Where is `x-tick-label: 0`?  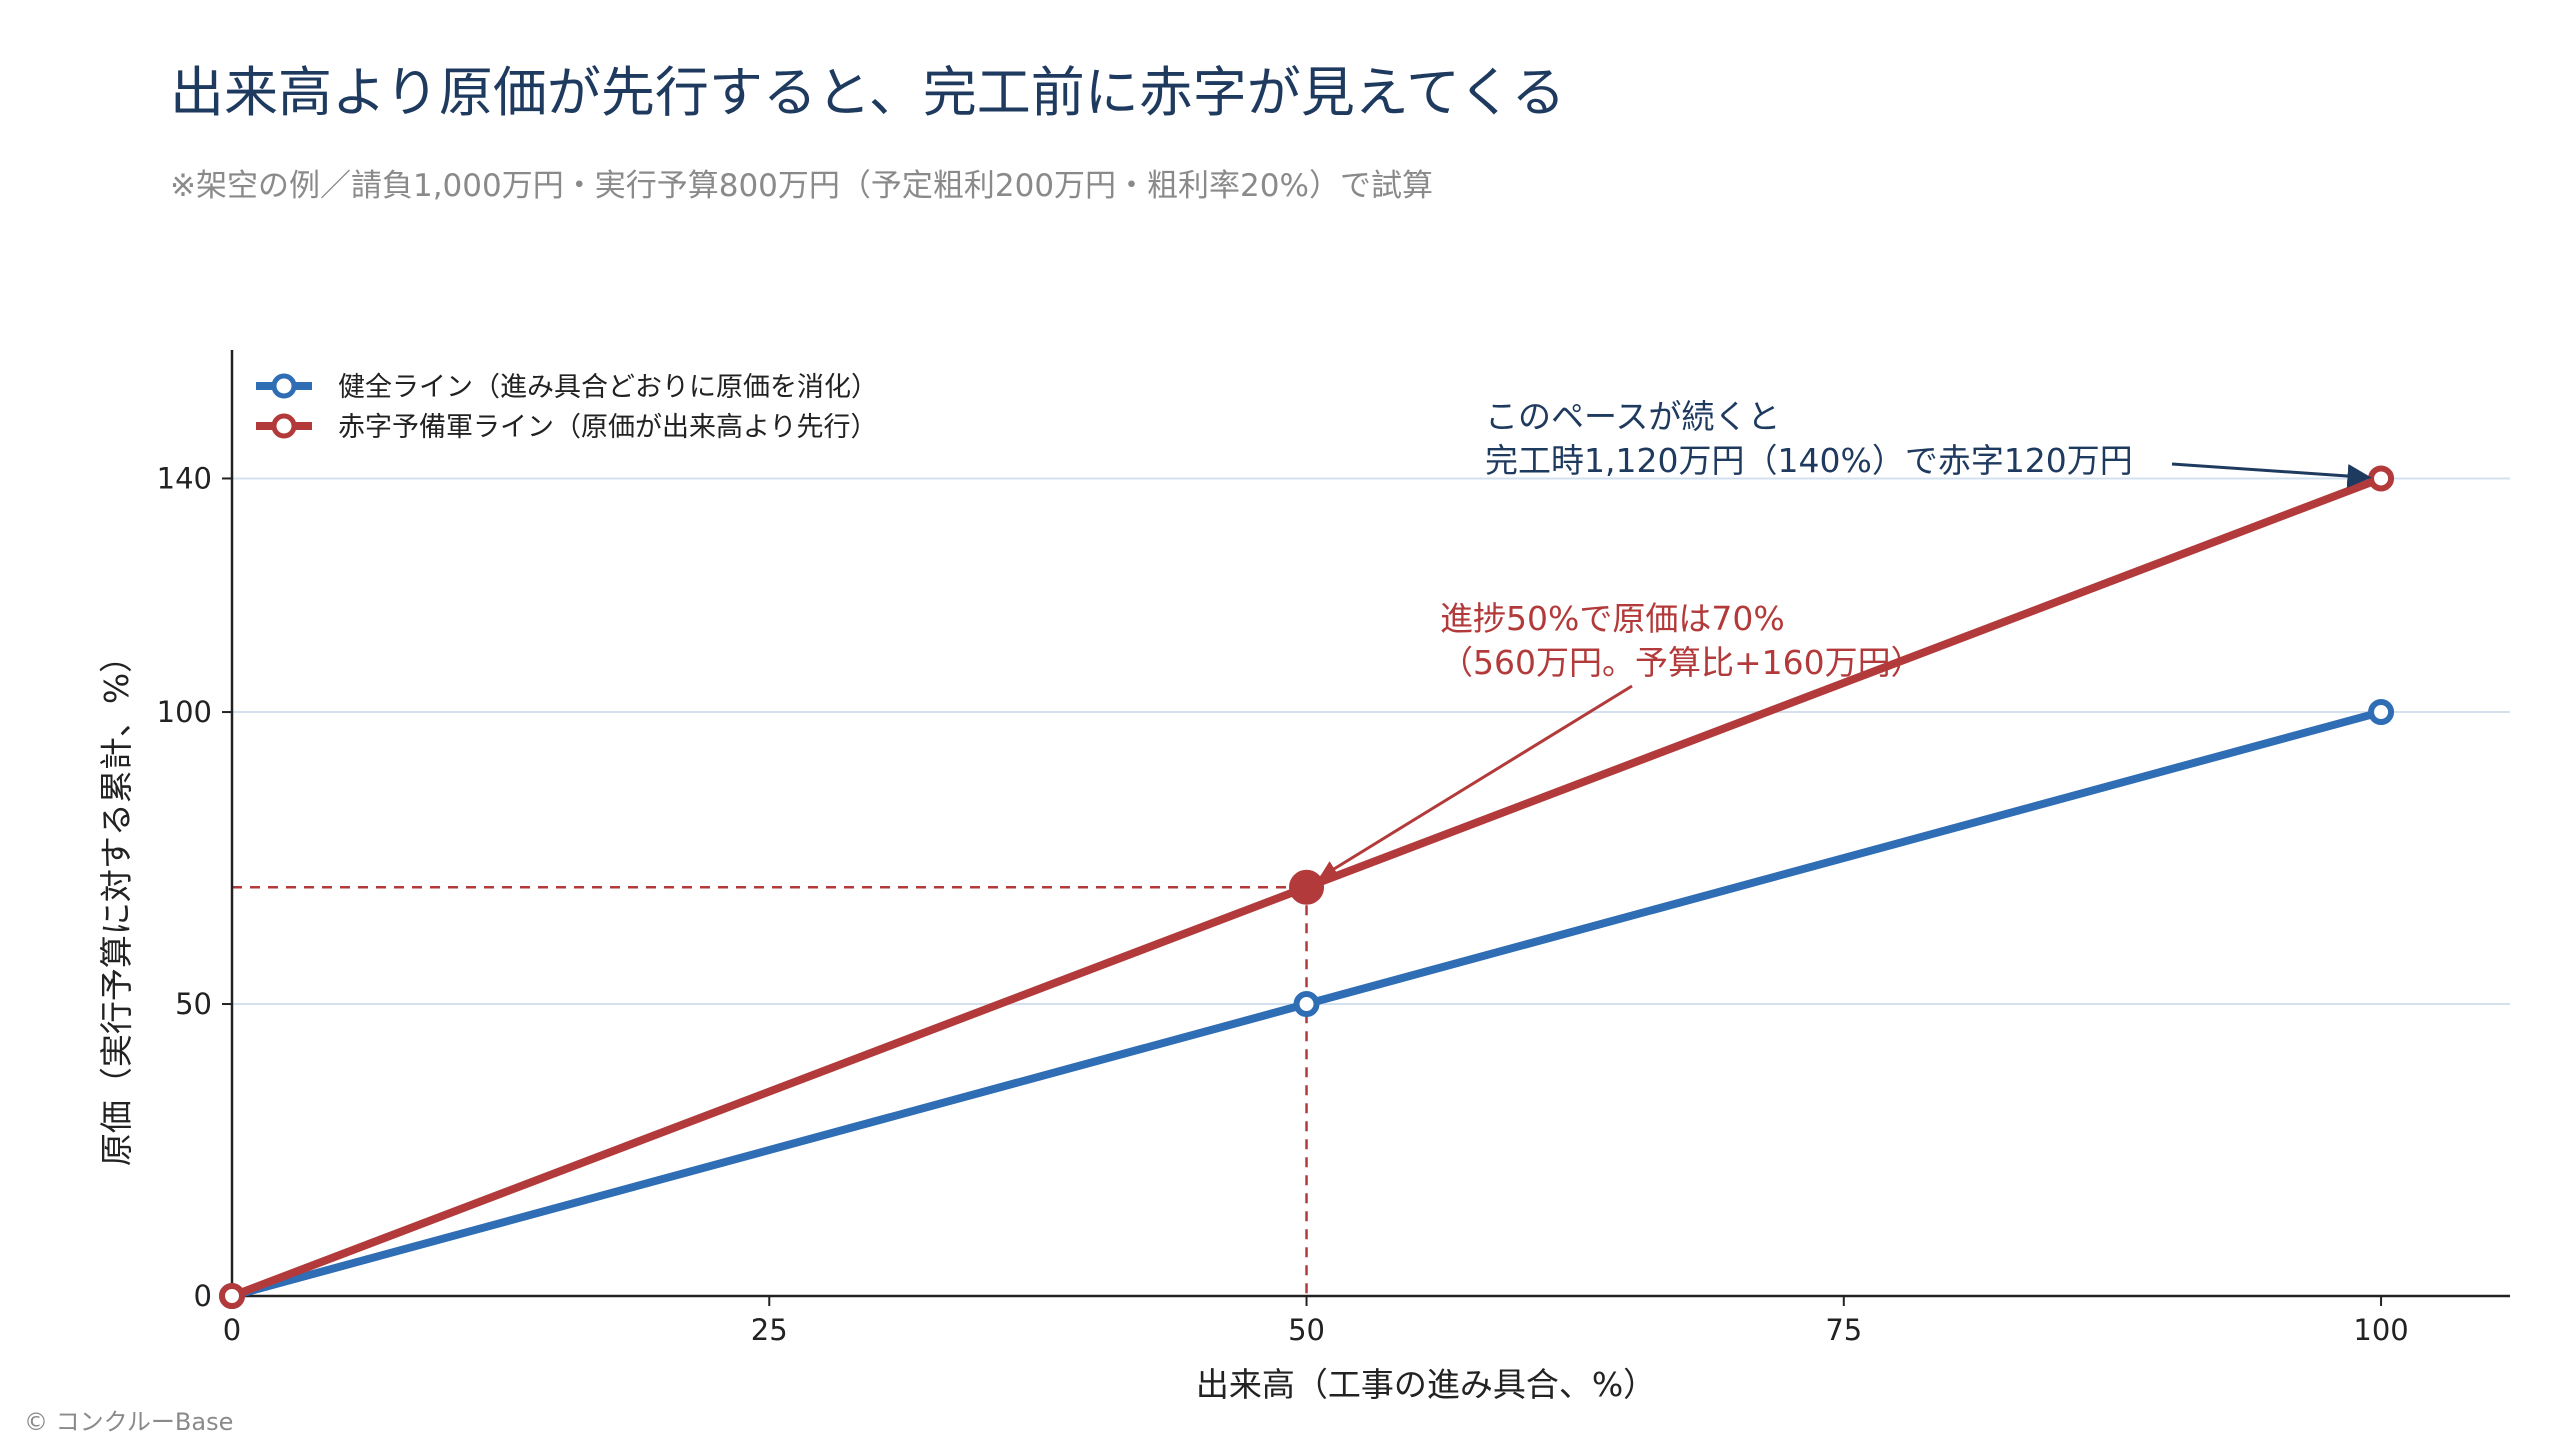
x-tick-label: 0 is located at coordinates (232, 1330).